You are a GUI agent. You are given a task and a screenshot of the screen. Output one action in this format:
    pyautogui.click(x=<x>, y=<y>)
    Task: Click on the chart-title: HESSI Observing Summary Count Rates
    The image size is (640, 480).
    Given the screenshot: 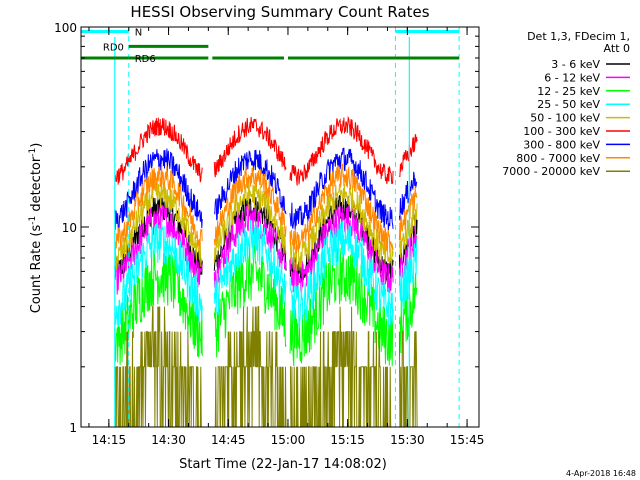 What is the action you would take?
    pyautogui.click(x=279, y=12)
    